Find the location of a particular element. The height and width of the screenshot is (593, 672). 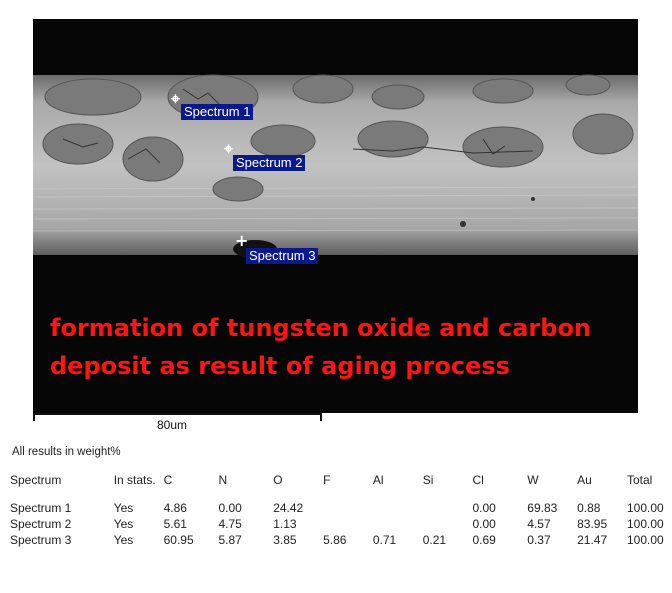

table-cell: 0.71 is located at coordinates (384, 540).